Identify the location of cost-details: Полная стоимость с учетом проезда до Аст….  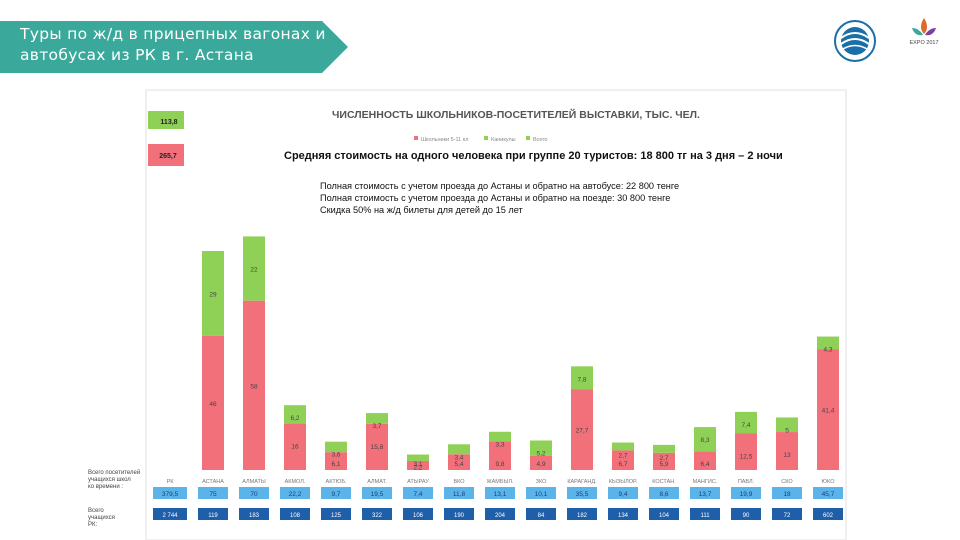
(499, 198).